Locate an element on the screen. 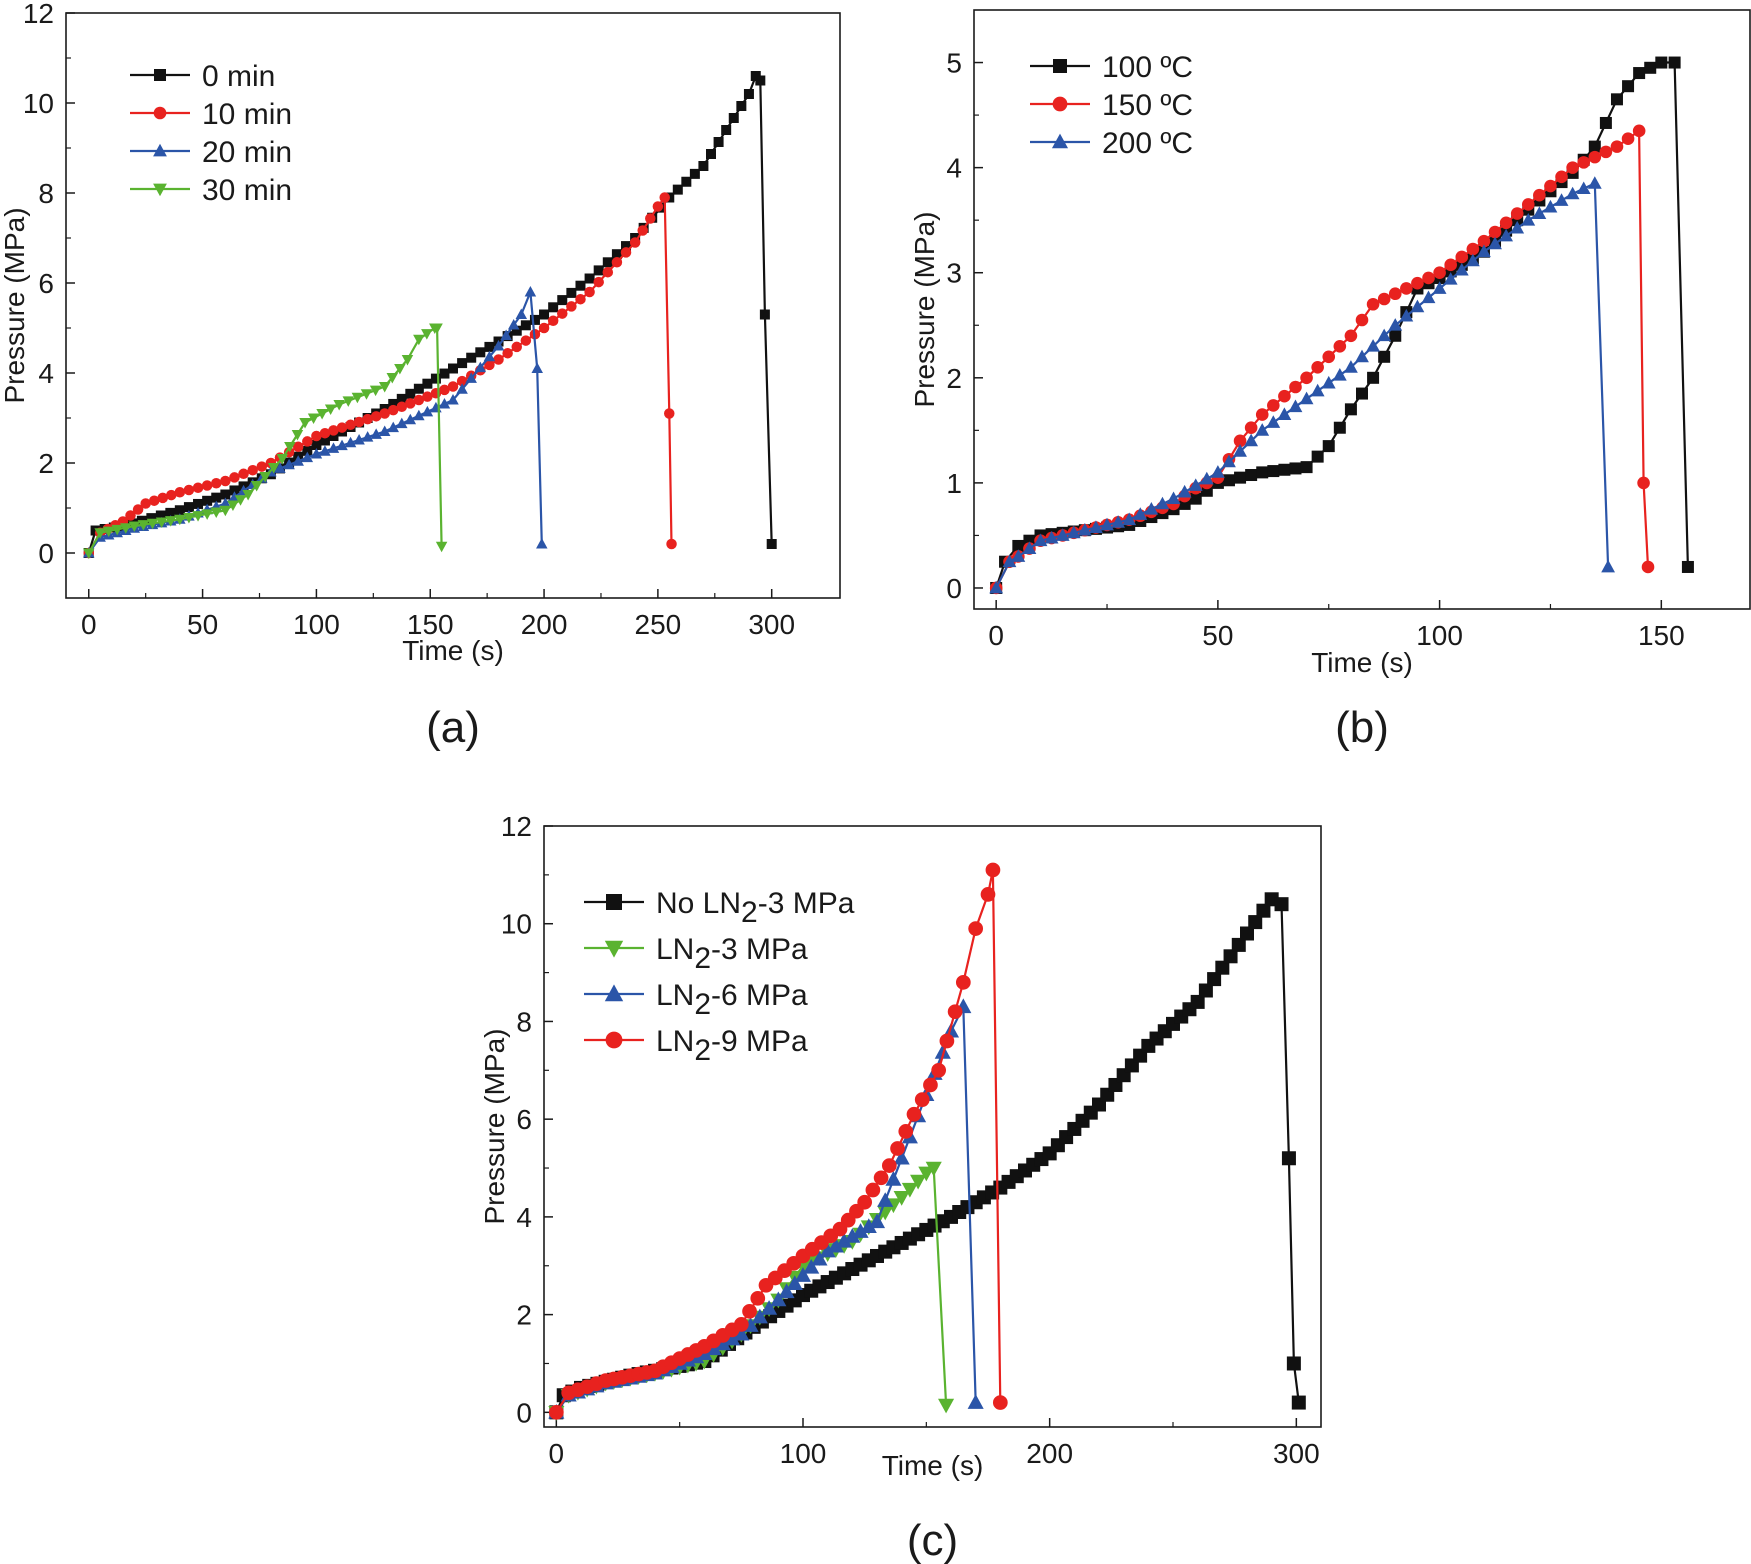 The image size is (1751, 1564). panel-caption: (b) is located at coordinates (1362, 727).